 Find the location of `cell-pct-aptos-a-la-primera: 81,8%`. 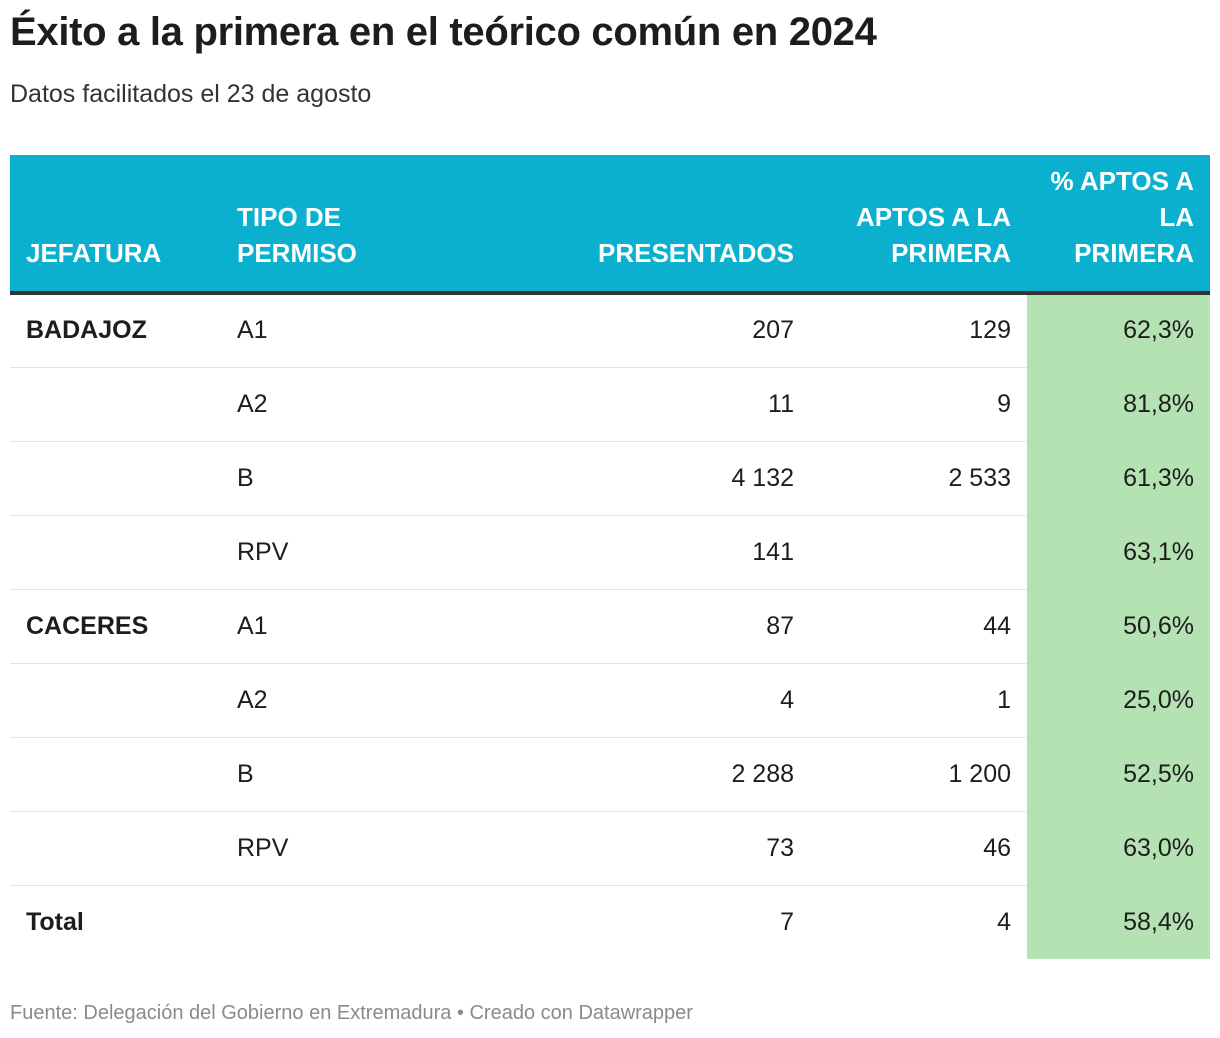

cell-pct-aptos-a-la-primera: 81,8% is located at coordinates (1118, 404).